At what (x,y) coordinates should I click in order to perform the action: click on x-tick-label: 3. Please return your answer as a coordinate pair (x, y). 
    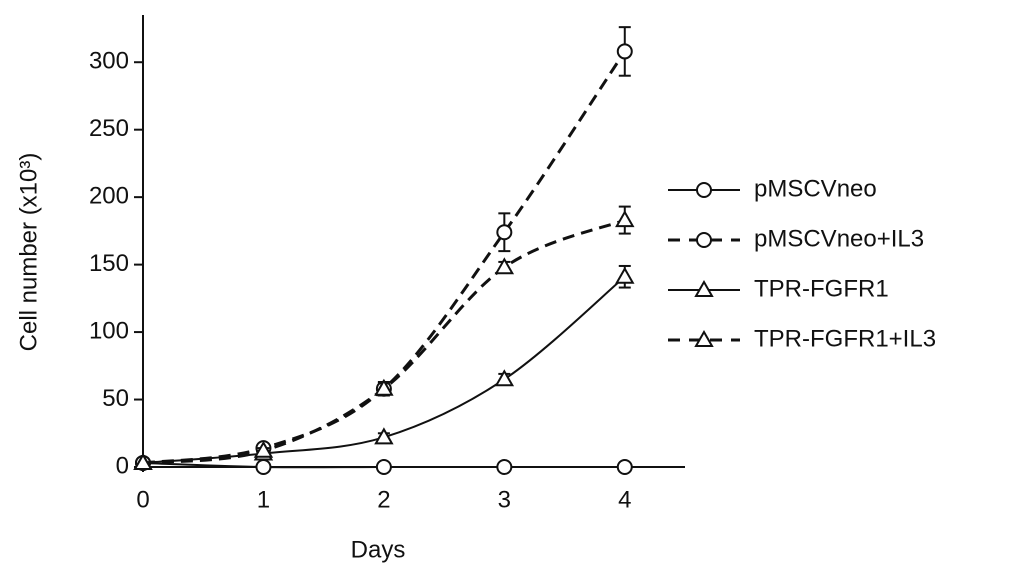
    Looking at the image, I should click on (504, 499).